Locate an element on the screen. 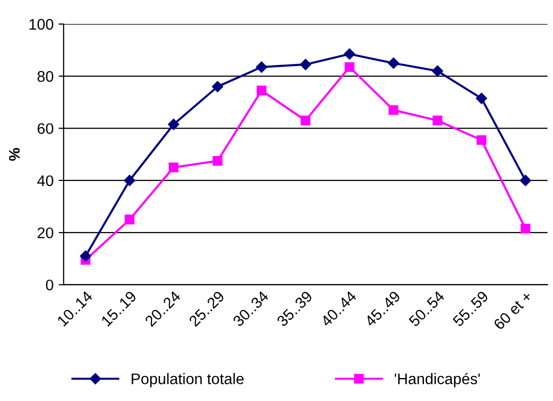 The image size is (553, 401). legend-label: Population totale is located at coordinates (188, 380).